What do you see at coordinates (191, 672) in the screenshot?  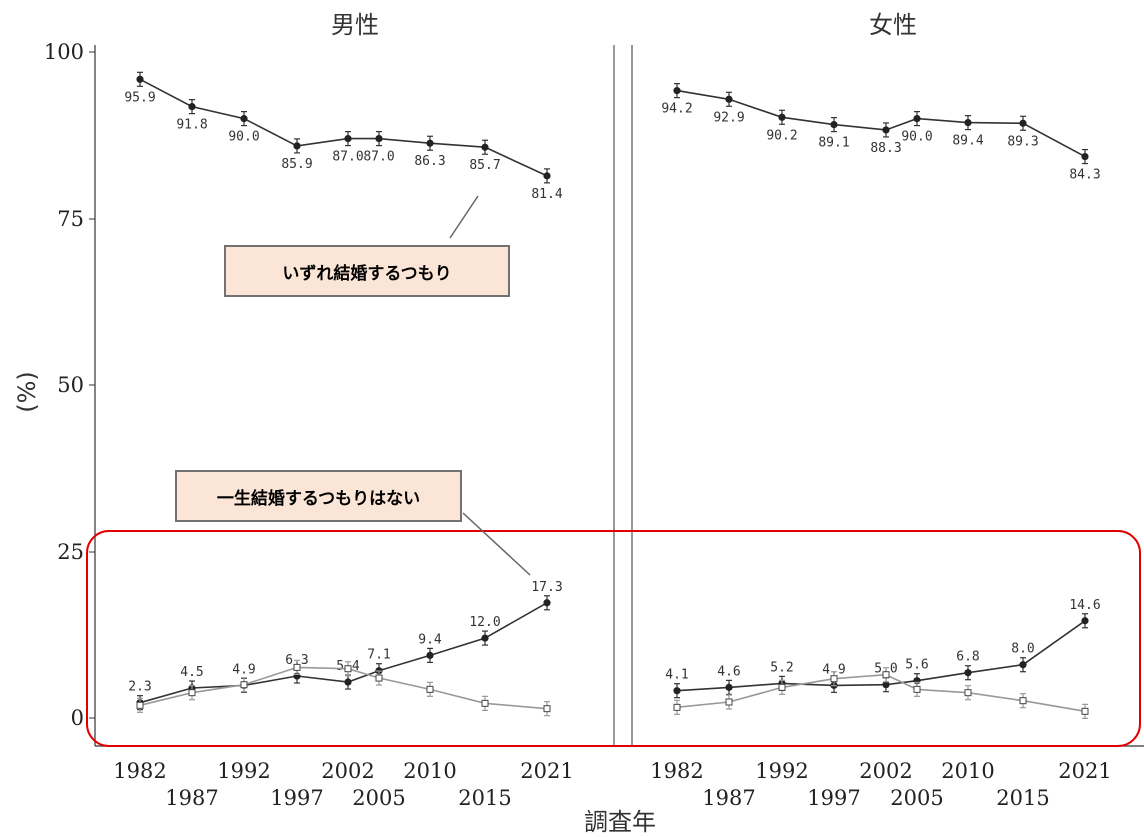 I see `data-label: 4.5` at bounding box center [191, 672].